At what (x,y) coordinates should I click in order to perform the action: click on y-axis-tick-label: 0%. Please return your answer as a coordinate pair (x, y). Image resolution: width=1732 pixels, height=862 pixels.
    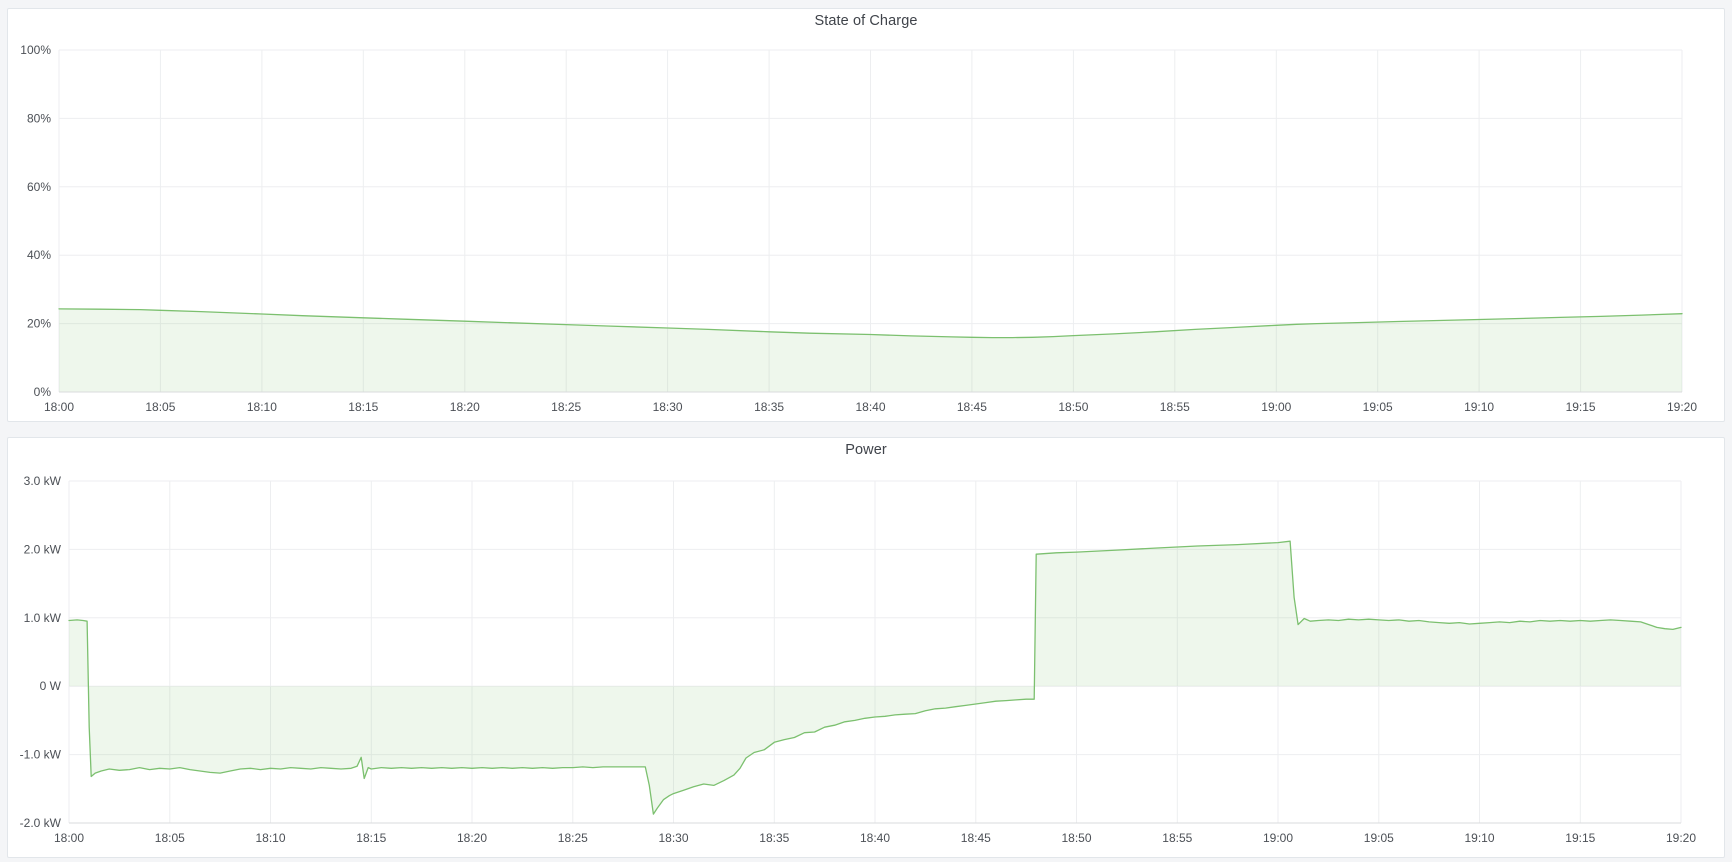
    Looking at the image, I should click on (43, 392).